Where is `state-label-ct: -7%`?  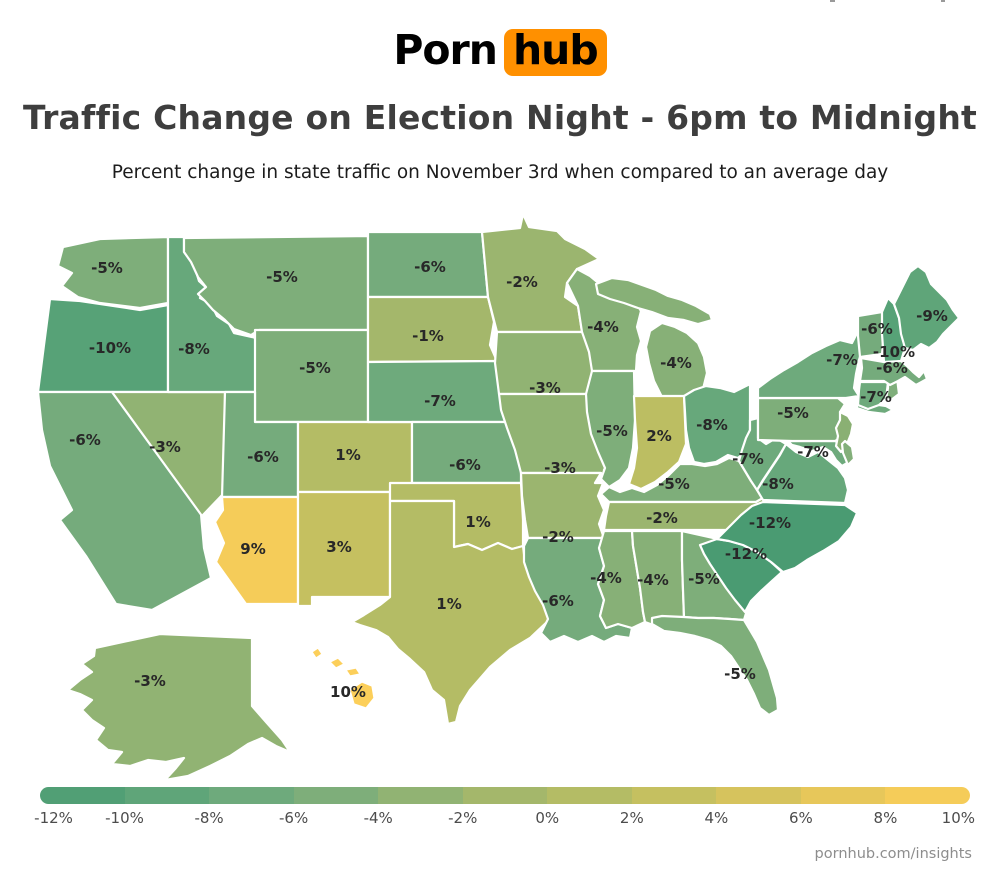
state-label-ct: -7% is located at coordinates (876, 397).